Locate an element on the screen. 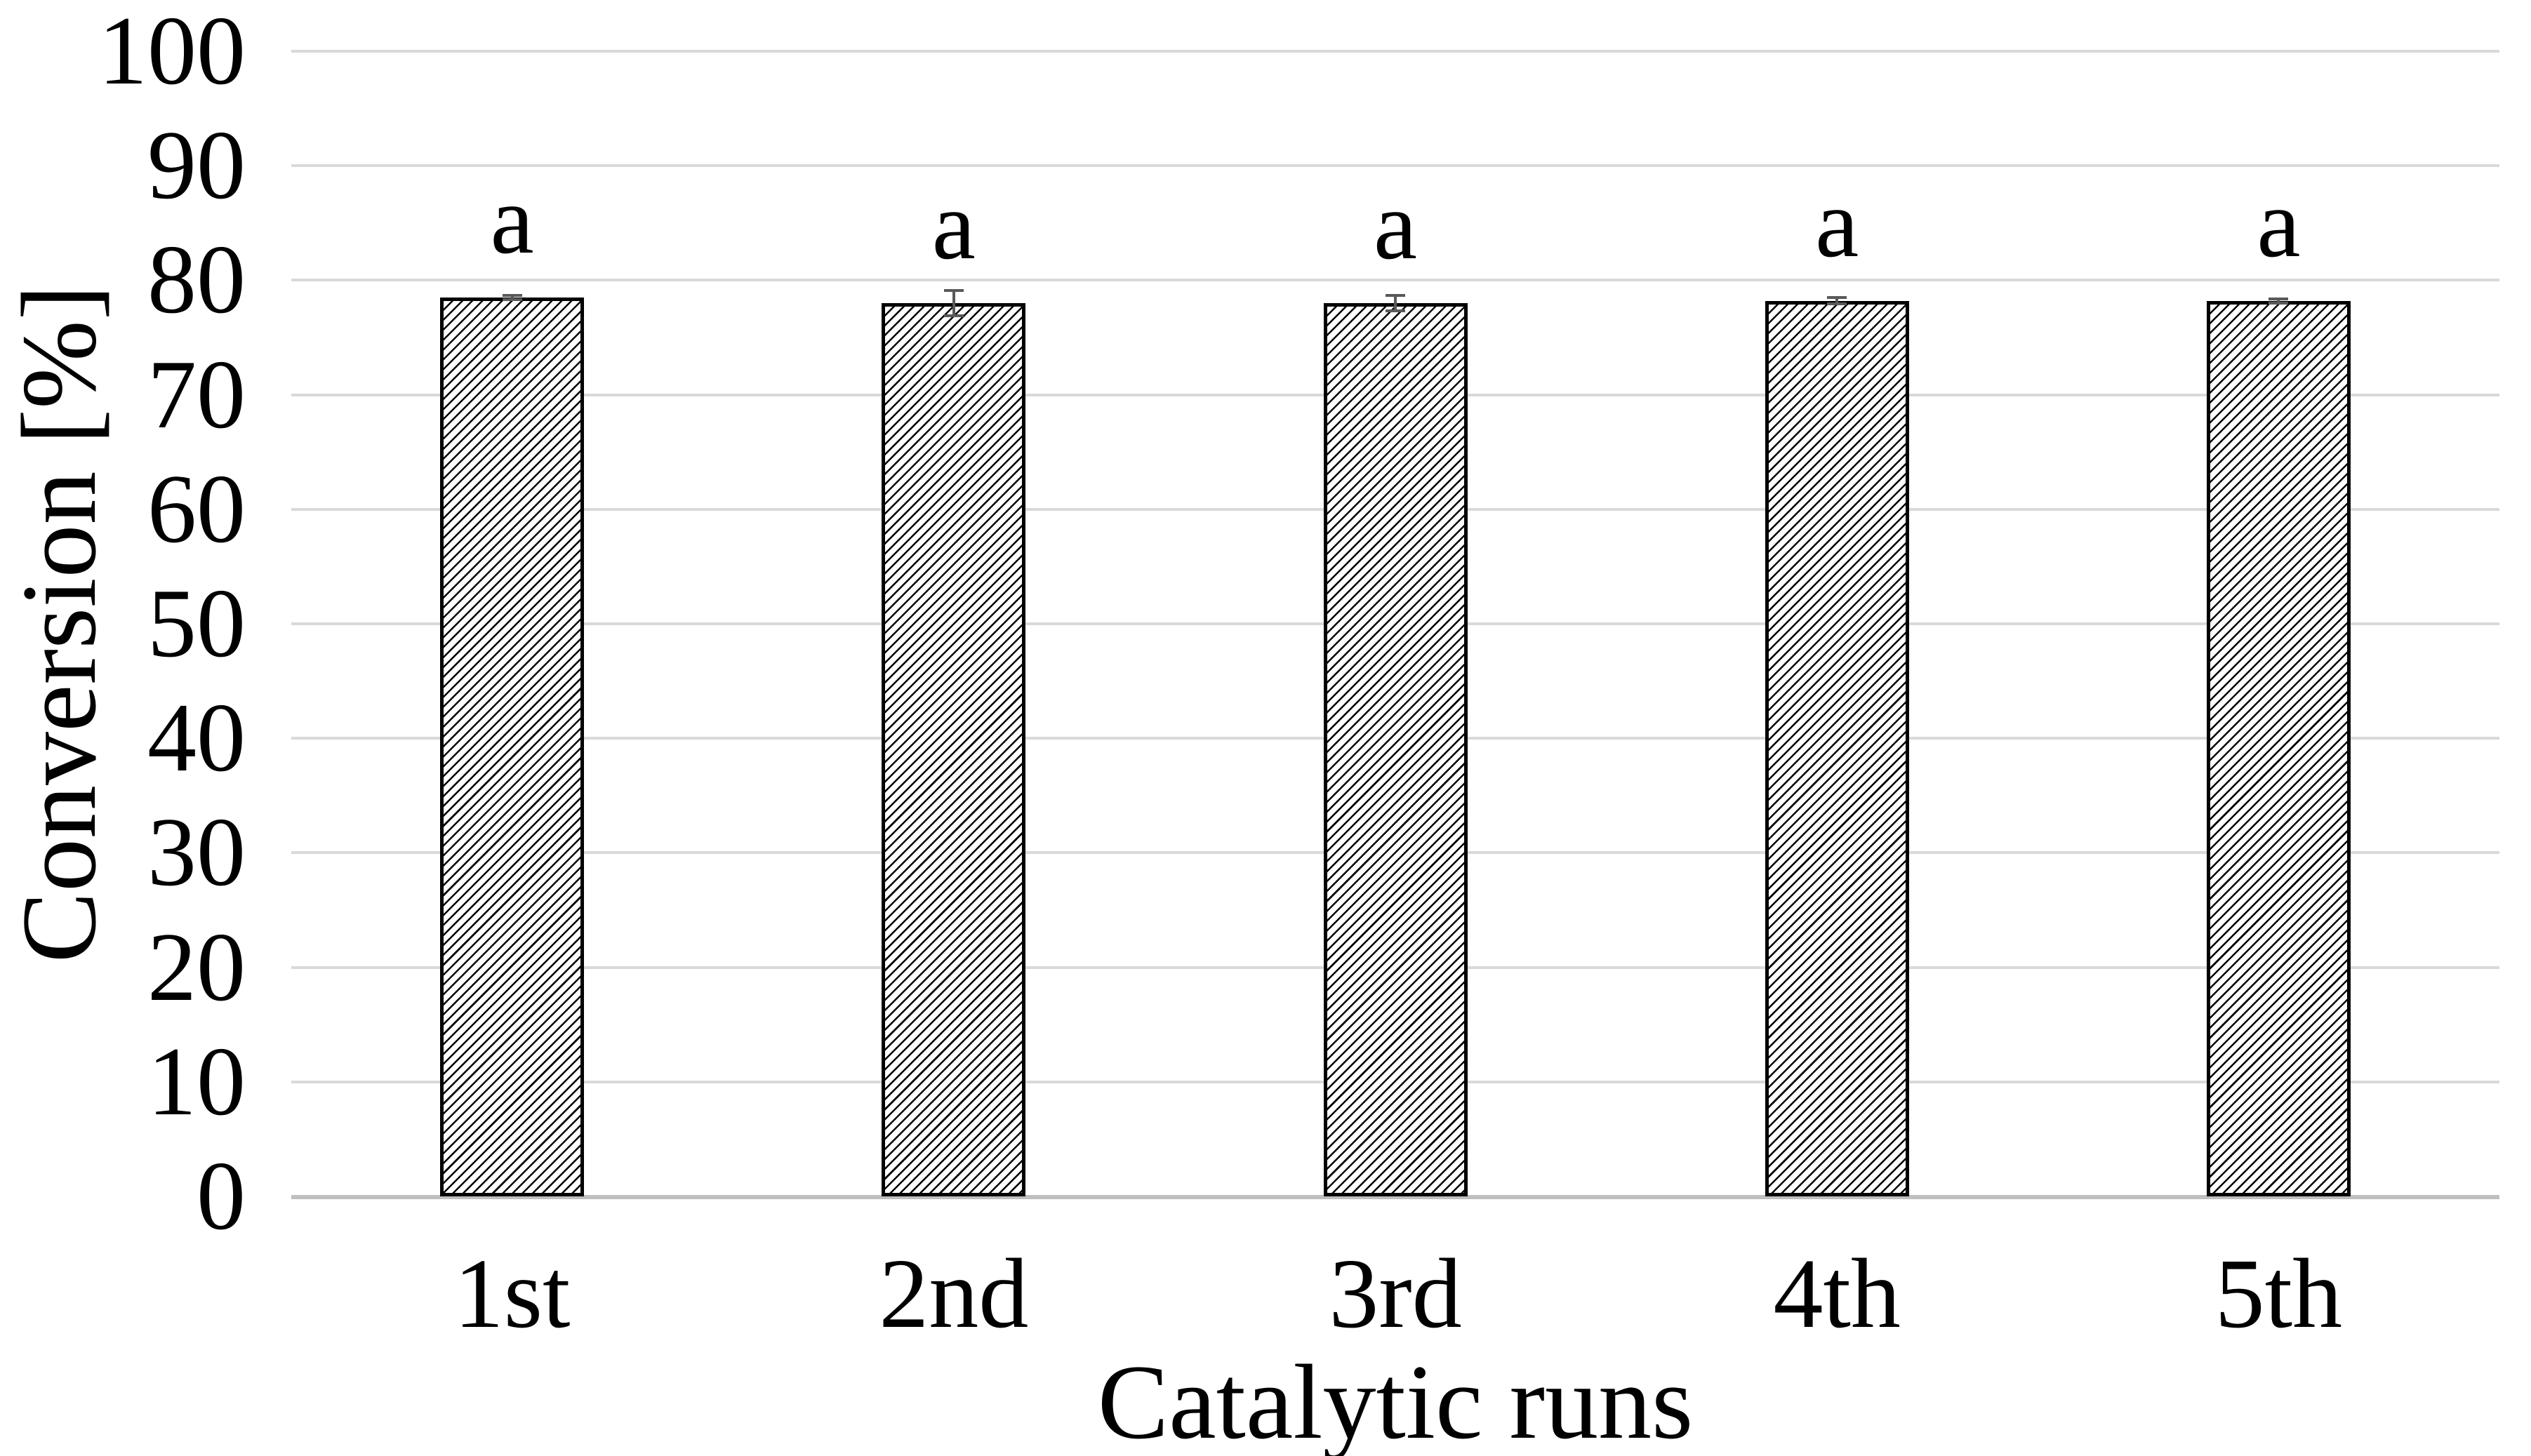 The height and width of the screenshot is (1456, 2531). x-axis-title: Catalytic runs is located at coordinates (1395, 1400).